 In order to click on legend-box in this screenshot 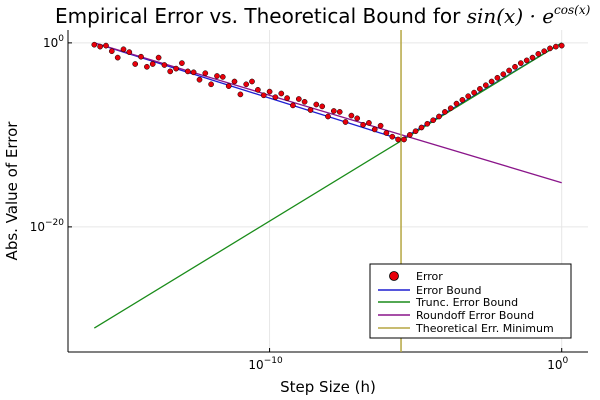, I will do `click(470, 301)`.